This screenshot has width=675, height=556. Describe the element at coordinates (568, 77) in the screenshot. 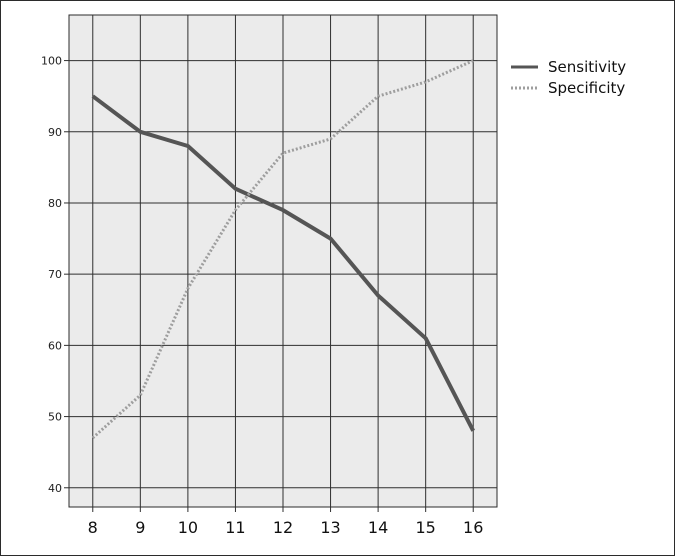

I see `legend: Sensitivity Specificity` at that location.